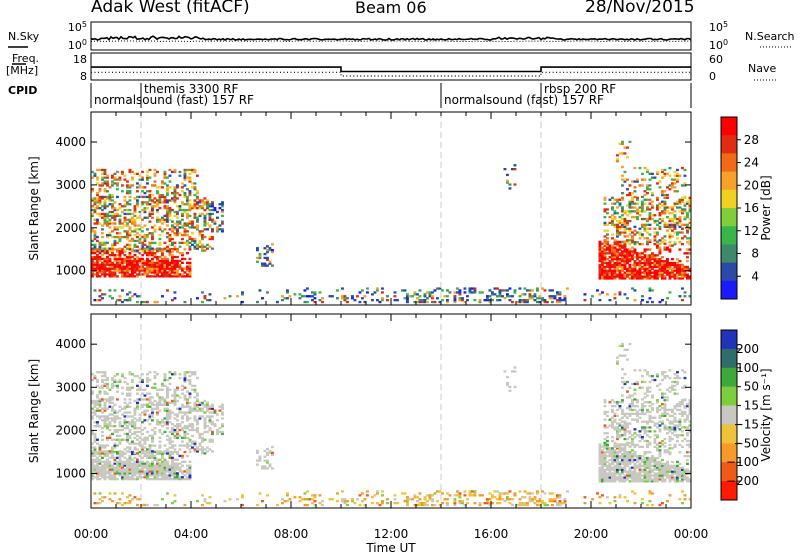 The width and height of the screenshot is (800, 554). What do you see at coordinates (391, 38) in the screenshot?
I see `noise-sky-series` at bounding box center [391, 38].